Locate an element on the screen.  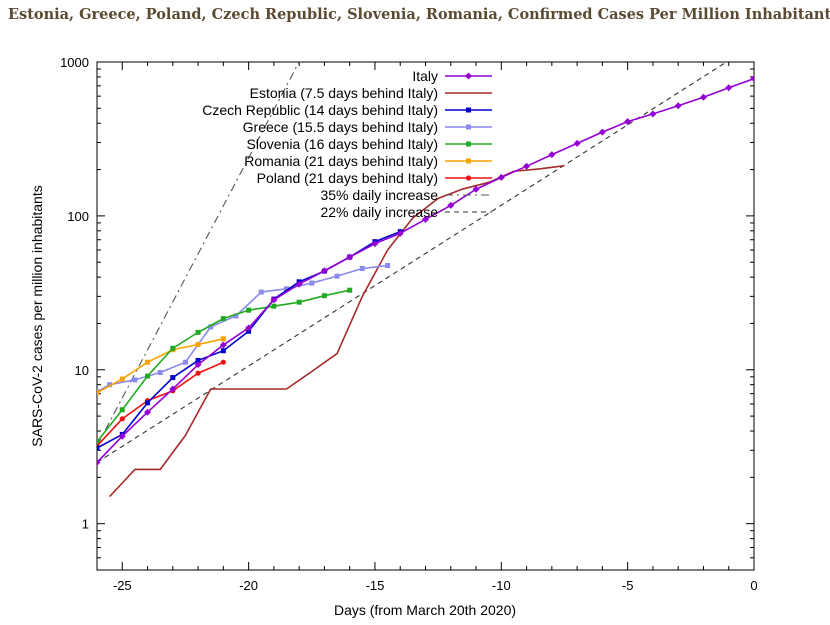
y-axis-label: SARS-CoV-2 cases per million inhabitants is located at coordinates (37, 315).